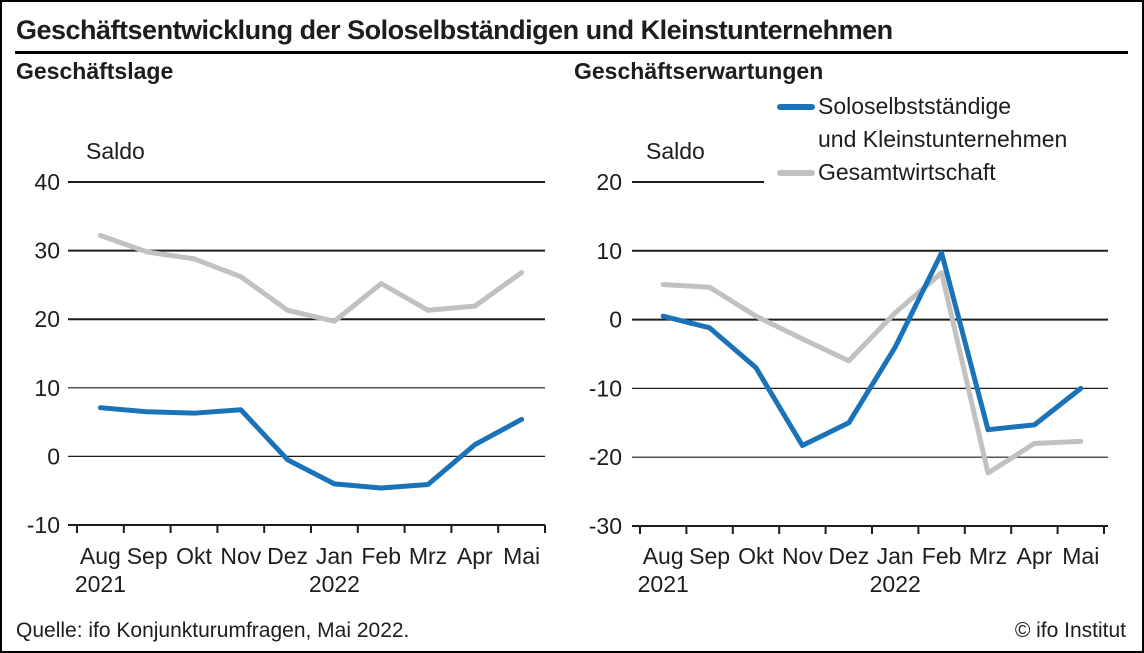  I want to click on svg-text: 30, so click(47, 251).